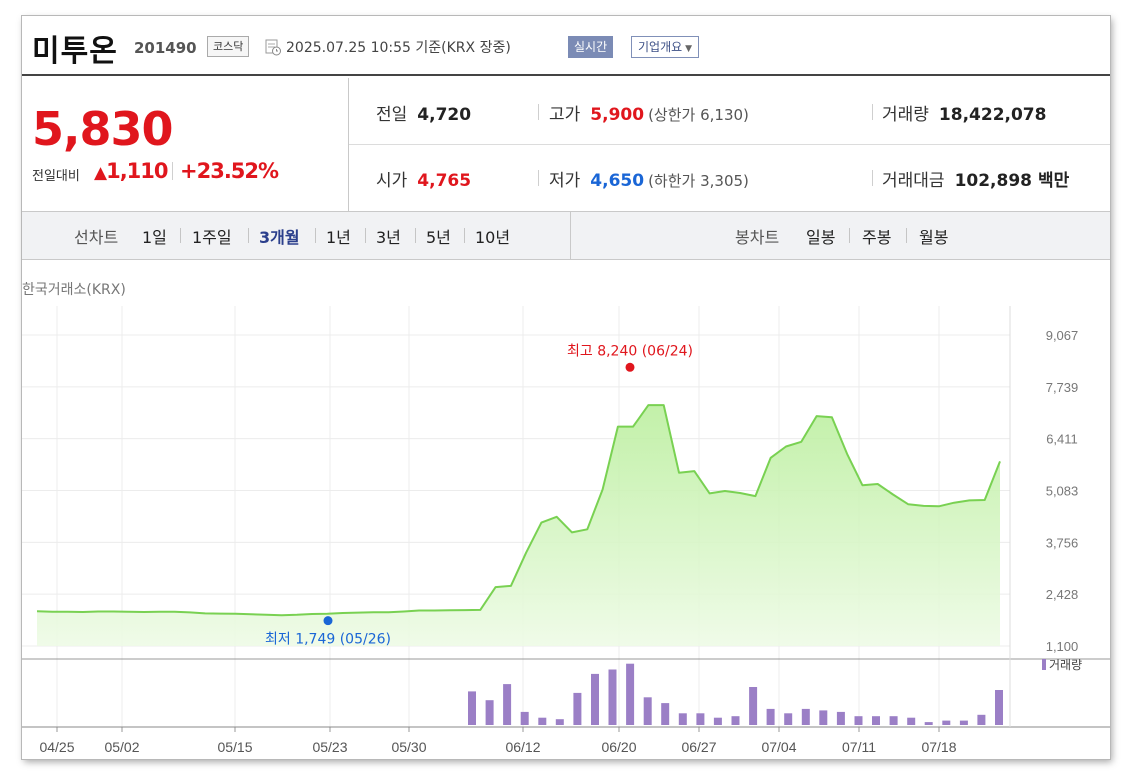 This screenshot has height=776, width=1132. I want to click on y-tick-label: 2,428, so click(1062, 594).